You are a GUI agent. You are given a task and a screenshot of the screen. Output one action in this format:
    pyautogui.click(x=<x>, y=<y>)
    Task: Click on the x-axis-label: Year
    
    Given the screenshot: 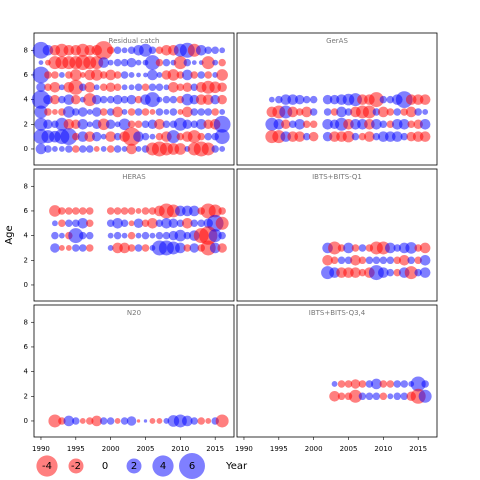 What is the action you would take?
    pyautogui.click(x=236, y=466)
    